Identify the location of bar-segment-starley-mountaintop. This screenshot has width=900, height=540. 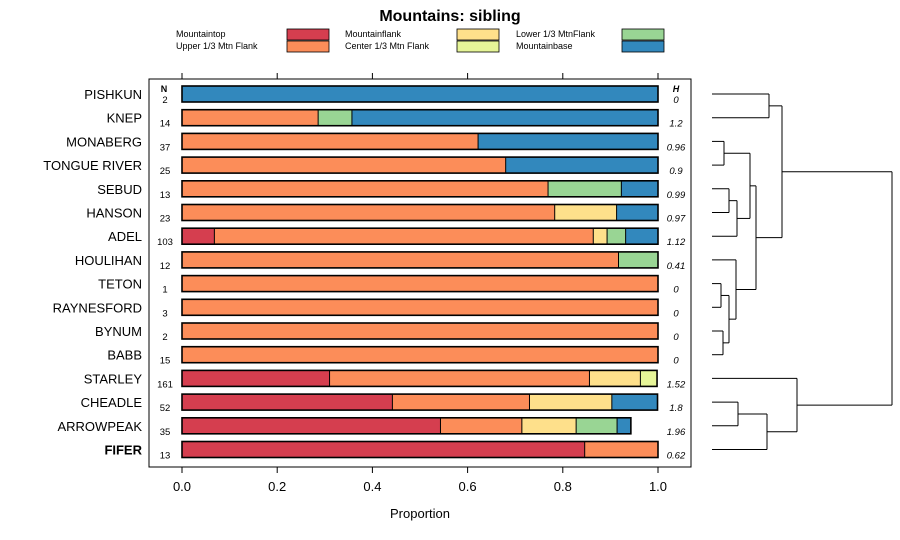
(256, 378).